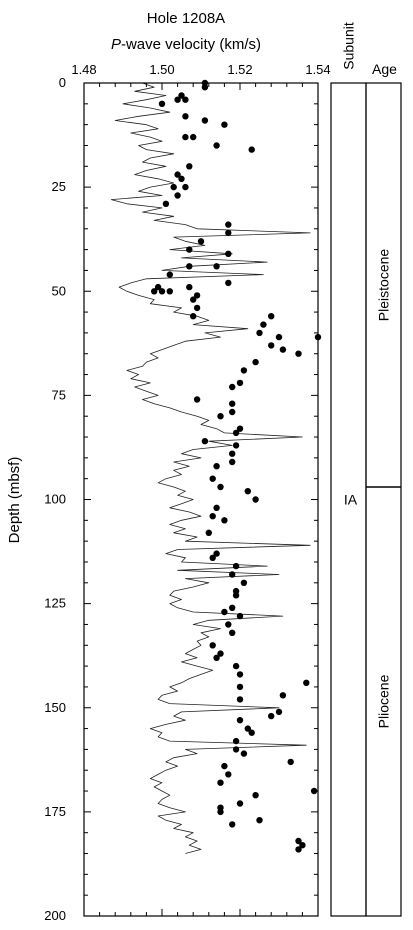 Image resolution: width=413 pixels, height=930 pixels. I want to click on subunit-header: Subunit, so click(349, 46).